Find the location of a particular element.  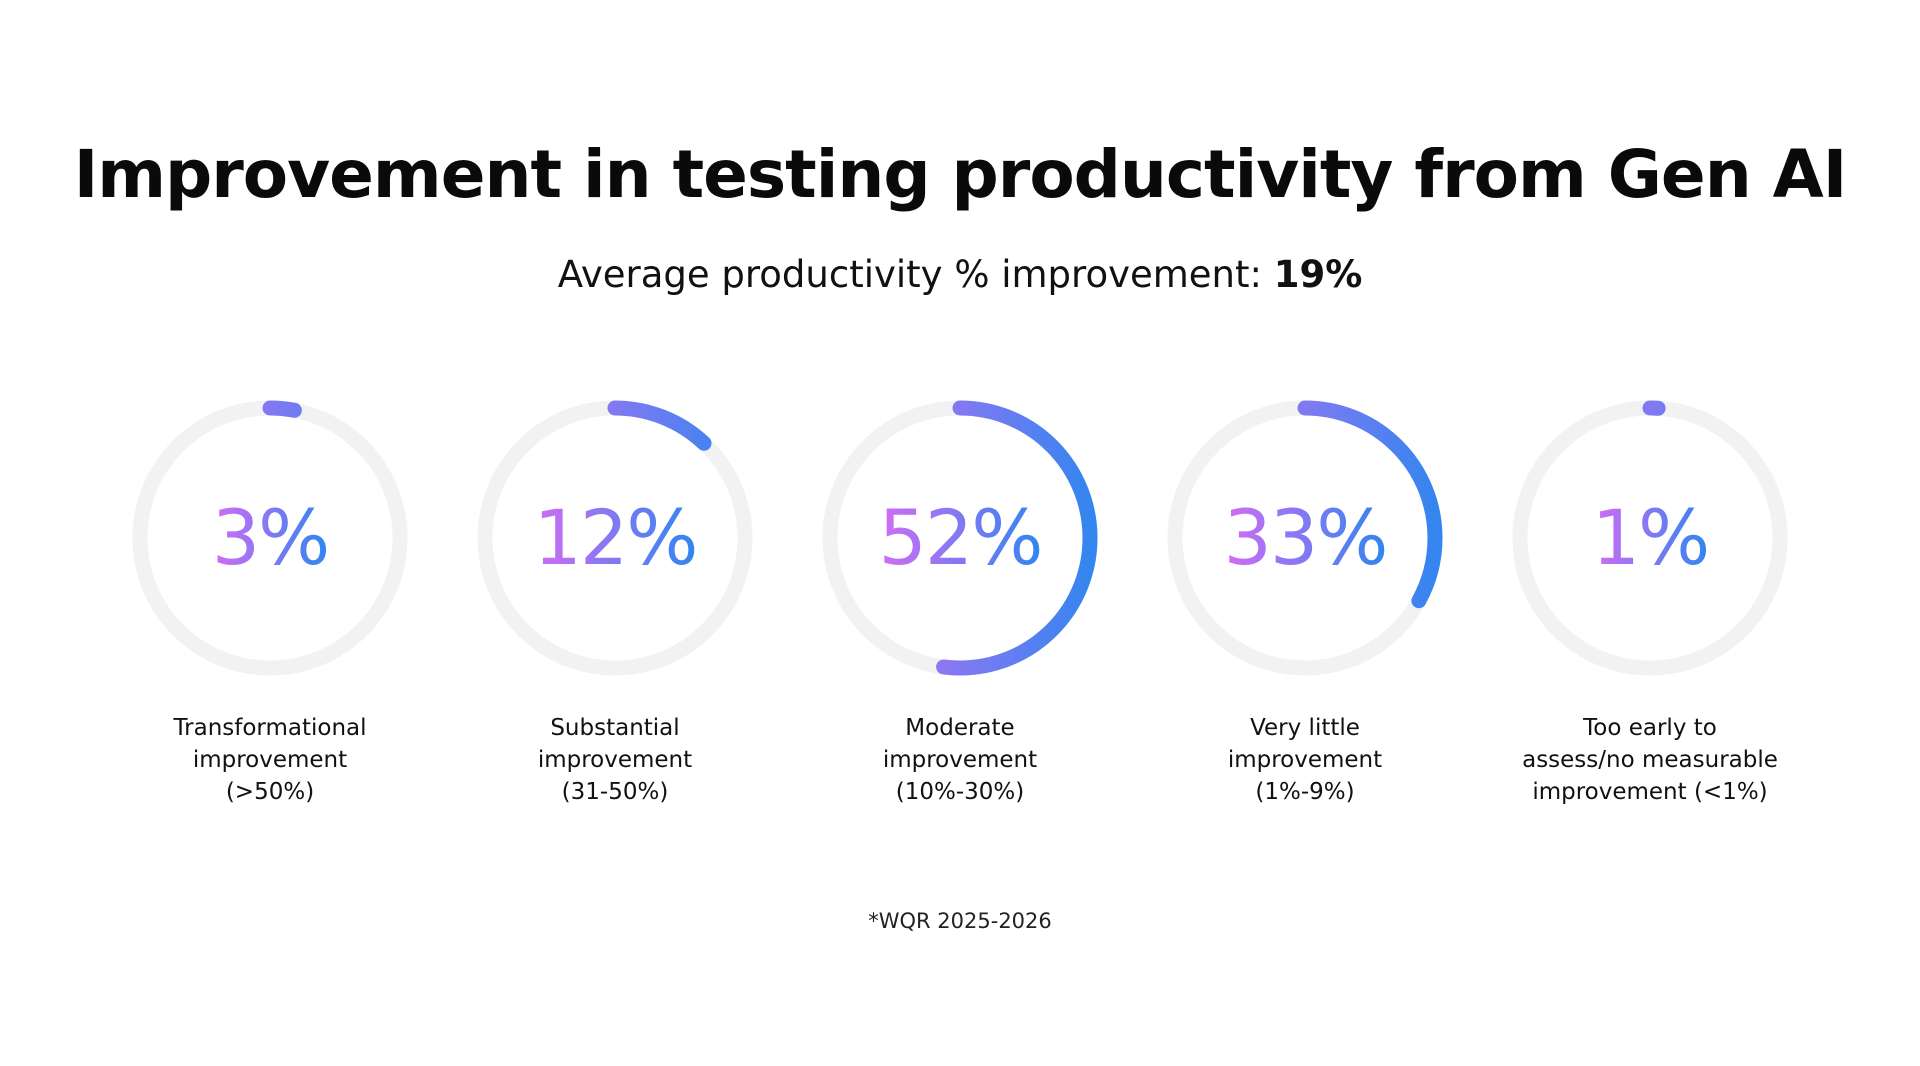

category-label-line: improvement (<1%) is located at coordinates (1650, 792).